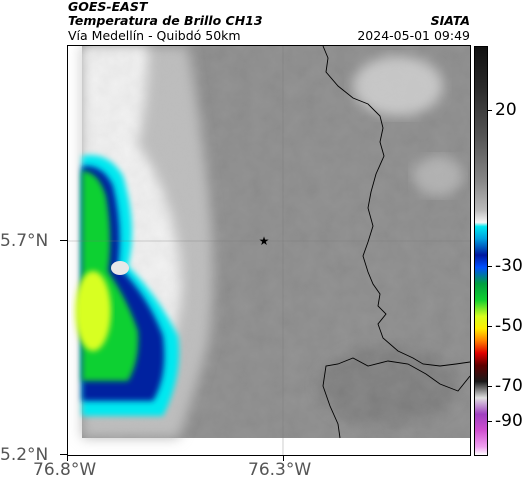 The height and width of the screenshot is (491, 526). Describe the element at coordinates (63, 454) in the screenshot. I see `lat-tick-5.2` at that location.